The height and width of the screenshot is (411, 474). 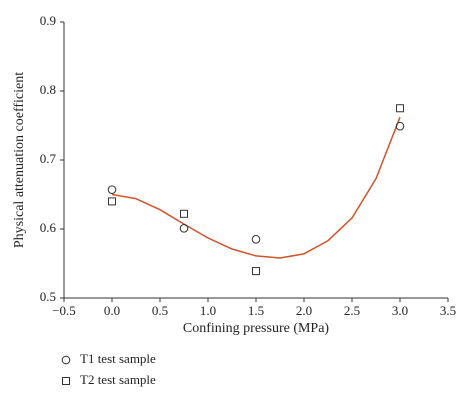 What do you see at coordinates (118, 379) in the screenshot?
I see `legend-label: T2 test sample` at bounding box center [118, 379].